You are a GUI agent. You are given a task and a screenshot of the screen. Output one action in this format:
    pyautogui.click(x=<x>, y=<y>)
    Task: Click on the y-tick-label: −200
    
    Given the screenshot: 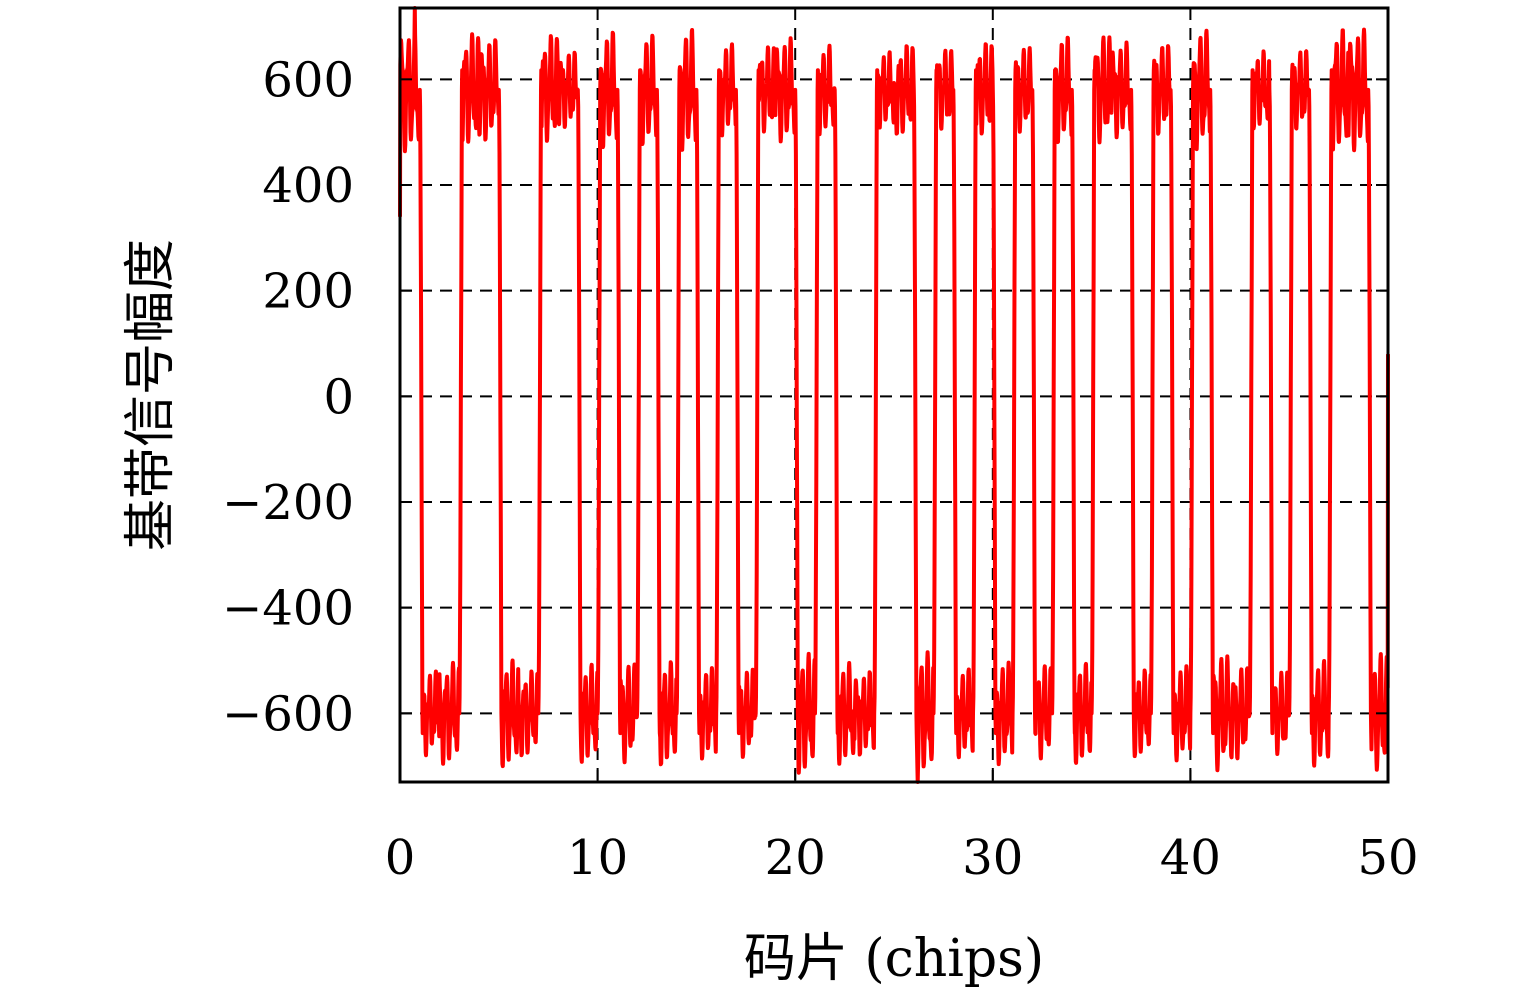 What is the action you would take?
    pyautogui.click(x=288, y=503)
    